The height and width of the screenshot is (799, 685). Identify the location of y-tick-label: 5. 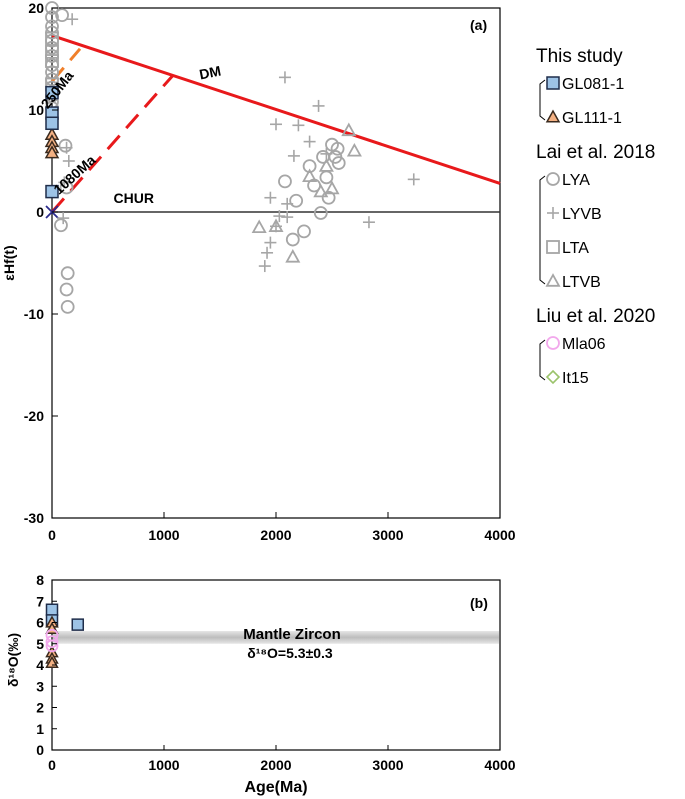
(40, 644).